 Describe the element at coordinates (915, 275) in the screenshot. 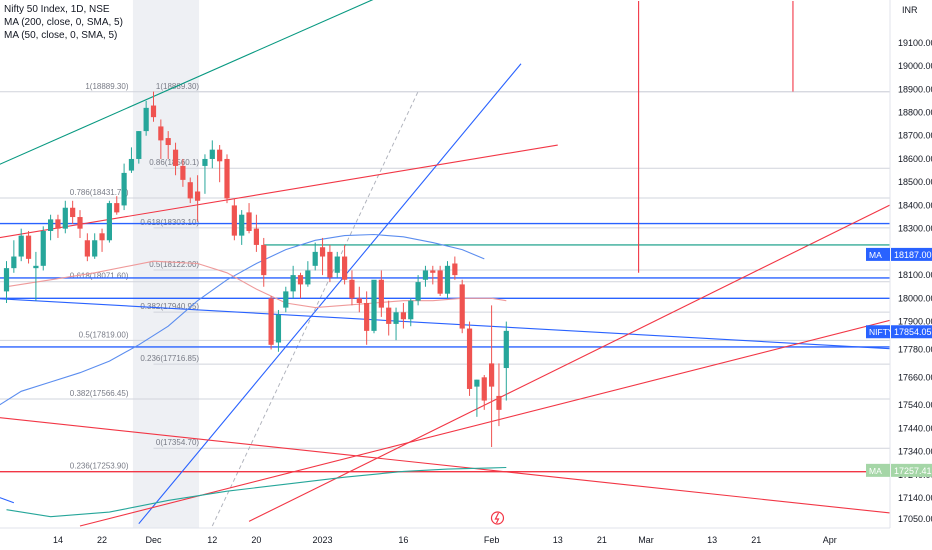

I see `price-tick-label: 18100.00` at that location.